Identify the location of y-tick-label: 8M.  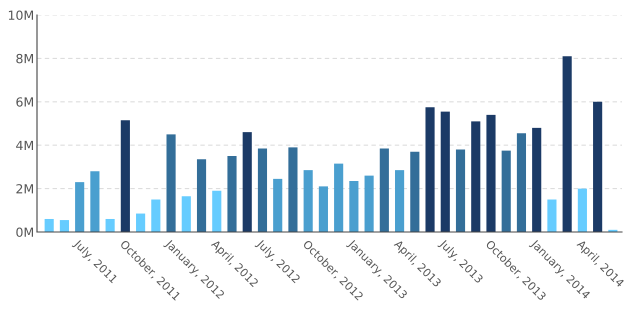
(24, 59).